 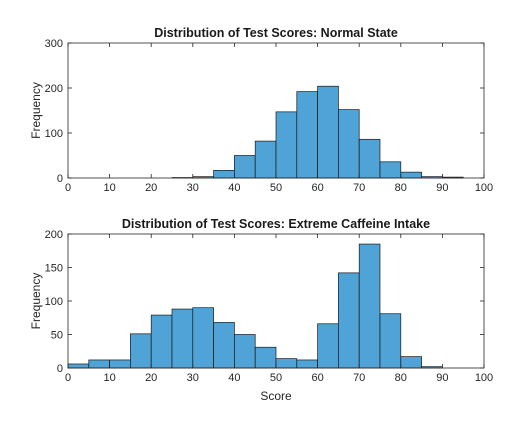 I want to click on y-tick-label: 50, so click(x=57, y=336).